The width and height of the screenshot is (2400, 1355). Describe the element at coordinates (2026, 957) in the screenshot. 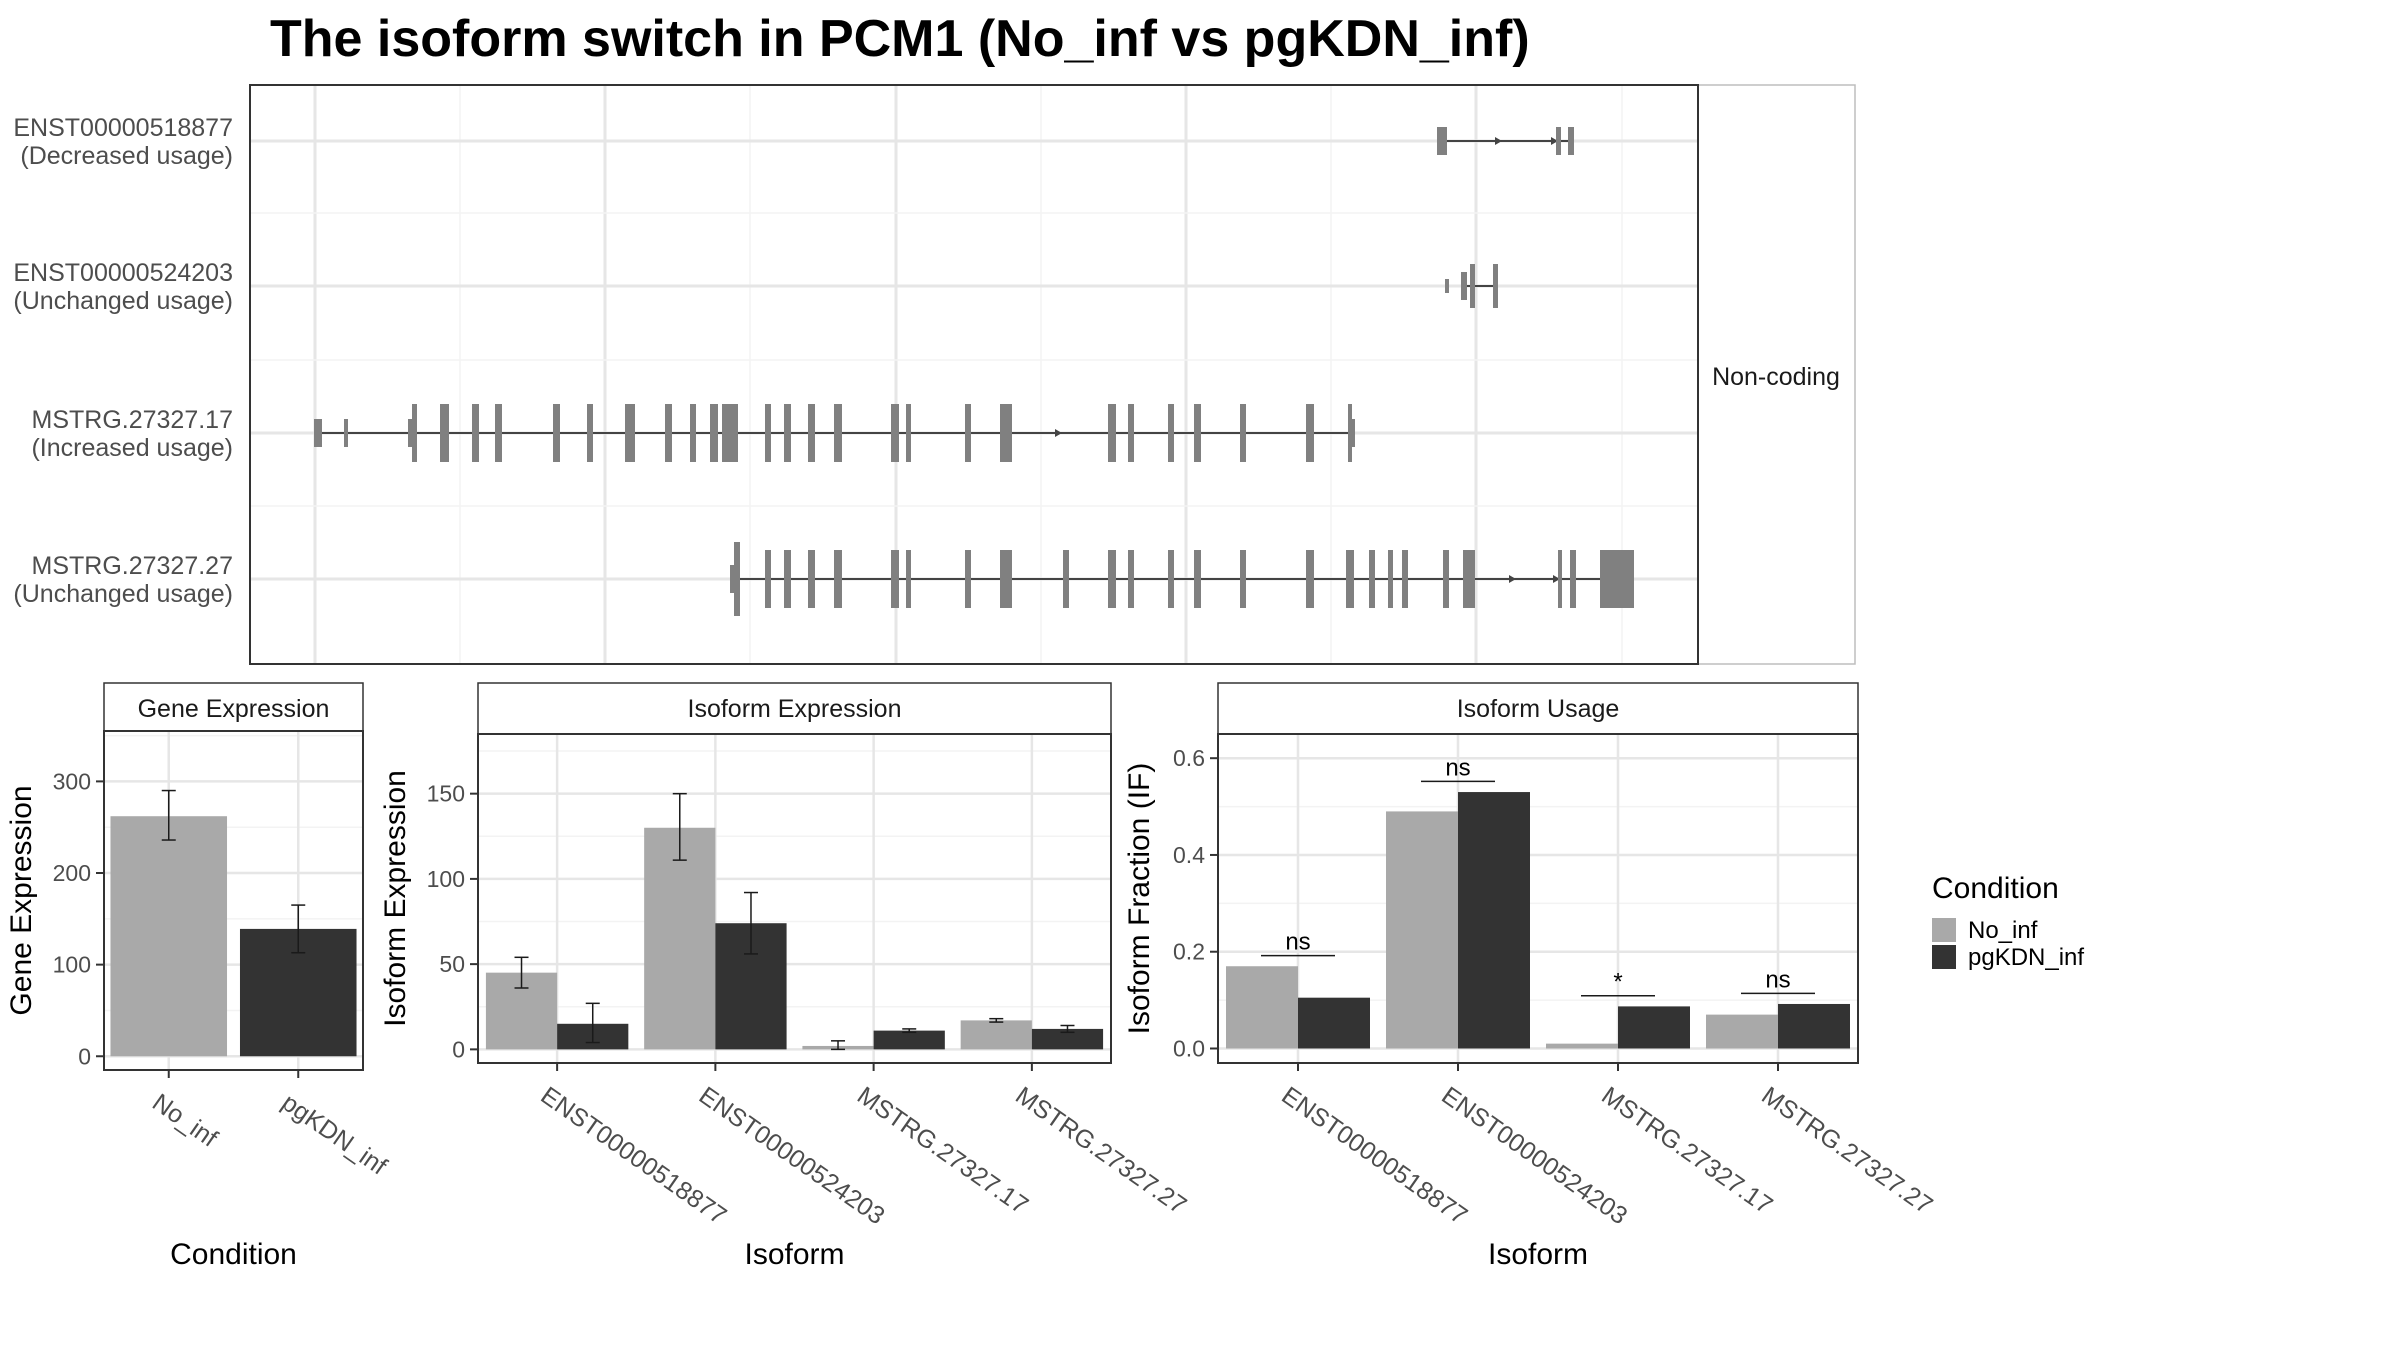

I see `legend-label: pgKDN_inf` at that location.